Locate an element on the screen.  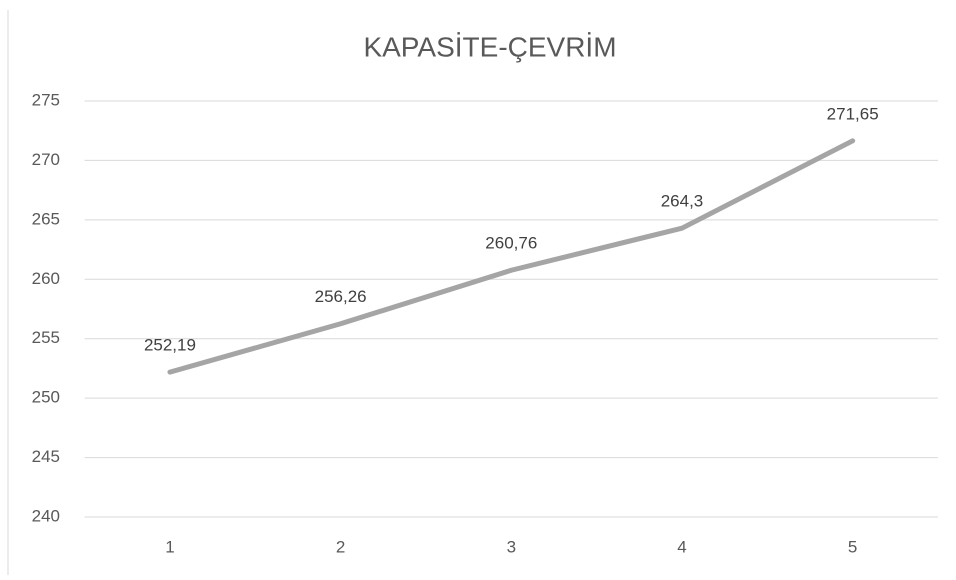
data-label: 264,3 is located at coordinates (682, 201).